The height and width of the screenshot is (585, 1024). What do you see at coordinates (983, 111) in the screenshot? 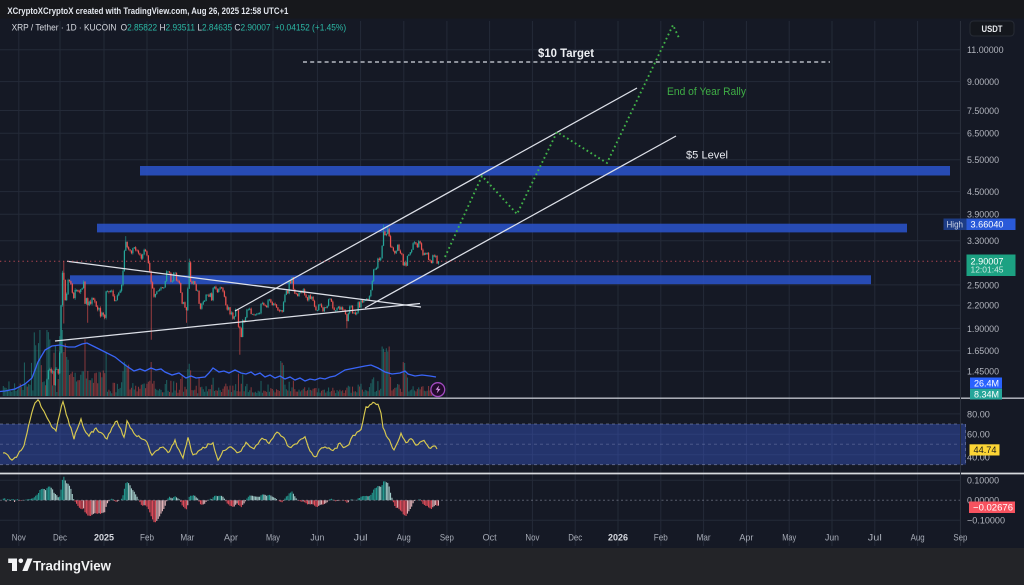
I see `svg-text: 7.50000` at bounding box center [983, 111].